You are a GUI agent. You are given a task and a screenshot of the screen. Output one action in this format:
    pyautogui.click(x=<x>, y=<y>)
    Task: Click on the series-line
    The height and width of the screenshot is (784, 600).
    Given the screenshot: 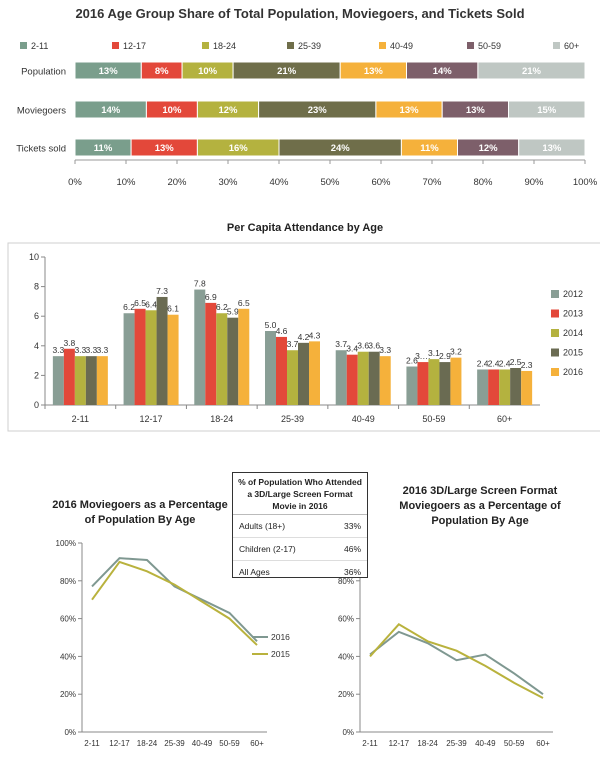 What is the action you would take?
    pyautogui.click(x=456, y=660)
    